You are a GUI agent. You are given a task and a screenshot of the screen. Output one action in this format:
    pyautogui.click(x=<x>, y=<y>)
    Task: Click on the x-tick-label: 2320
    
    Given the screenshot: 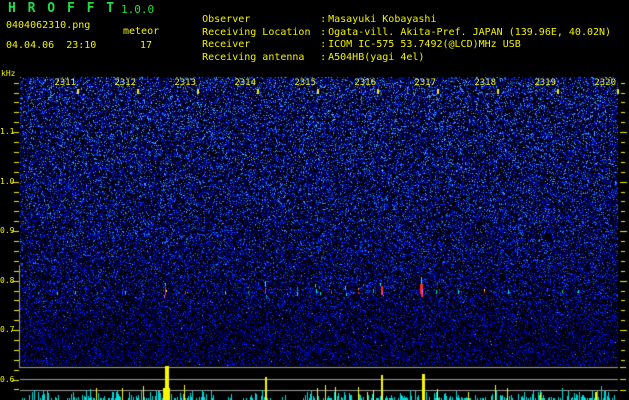 What is the action you would take?
    pyautogui.click(x=605, y=83)
    